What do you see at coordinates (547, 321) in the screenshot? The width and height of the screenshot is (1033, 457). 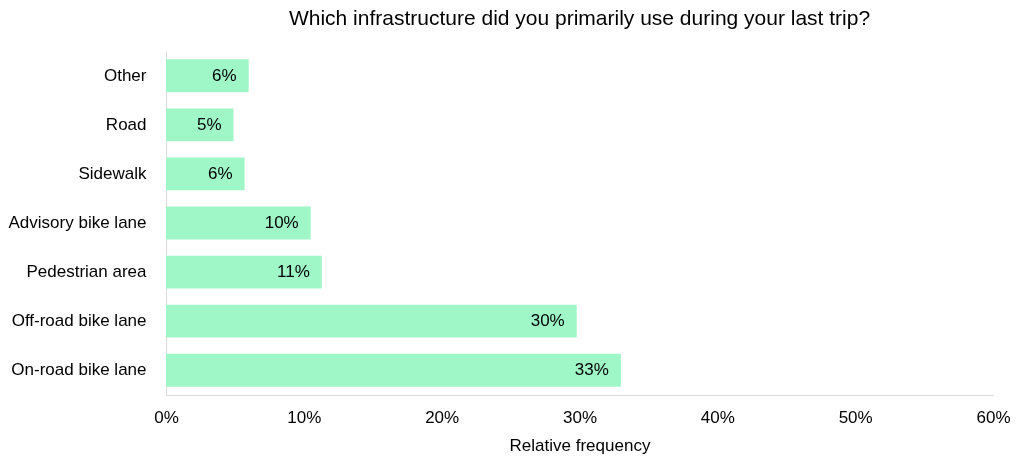 I see `data-label: 30%` at bounding box center [547, 321].